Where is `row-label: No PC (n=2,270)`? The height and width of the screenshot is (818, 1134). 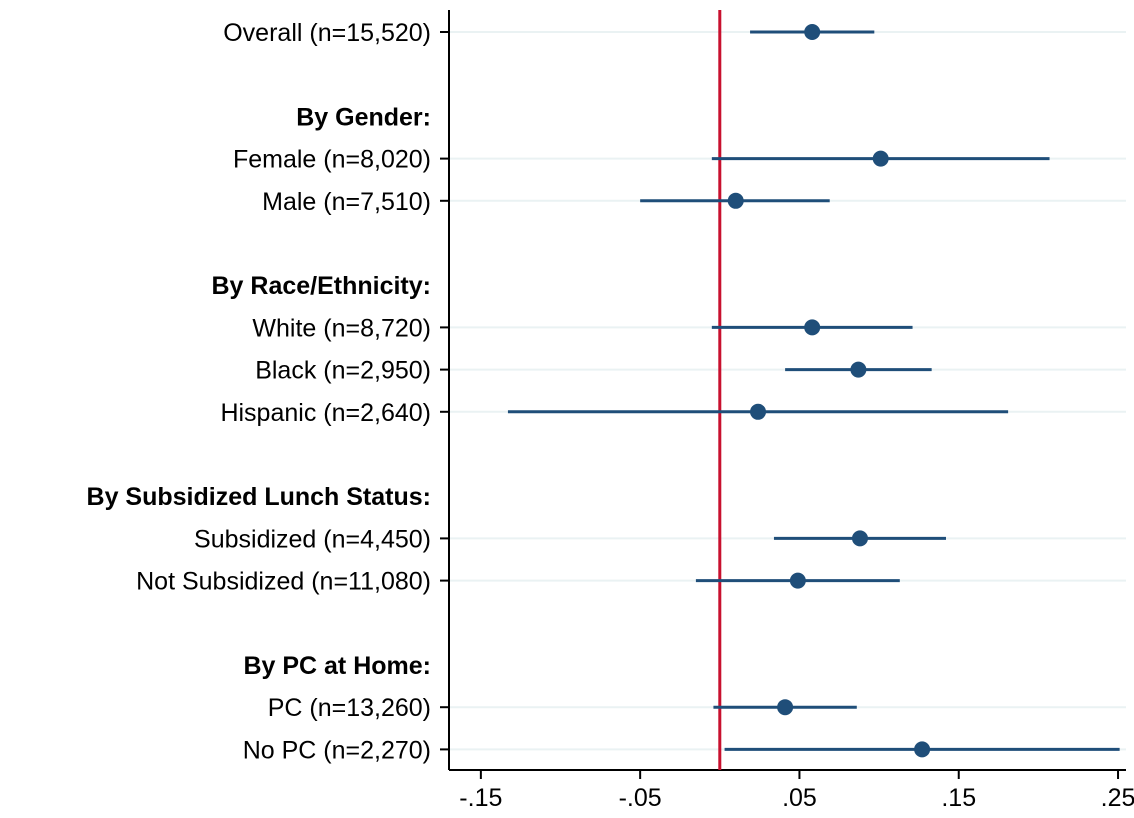 row-label: No PC (n=2,270) is located at coordinates (337, 750).